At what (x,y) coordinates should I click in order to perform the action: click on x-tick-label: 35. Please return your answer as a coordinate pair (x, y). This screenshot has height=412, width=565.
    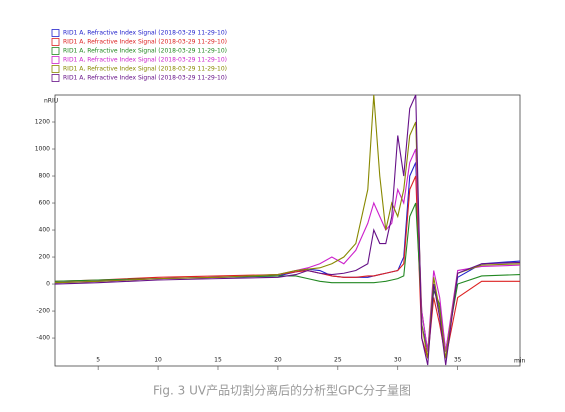
    Looking at the image, I should click on (458, 360).